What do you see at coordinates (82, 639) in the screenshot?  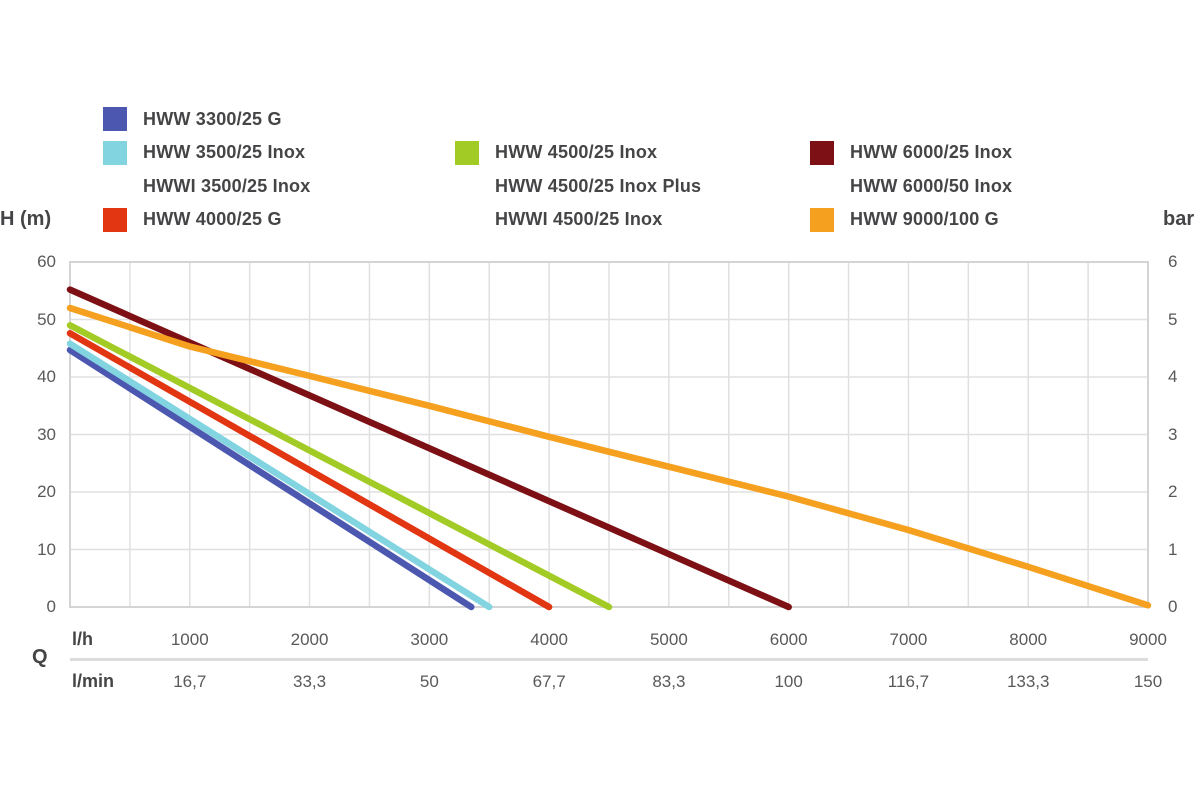 I see `x-axis-lh-unit-label: l/h` at bounding box center [82, 639].